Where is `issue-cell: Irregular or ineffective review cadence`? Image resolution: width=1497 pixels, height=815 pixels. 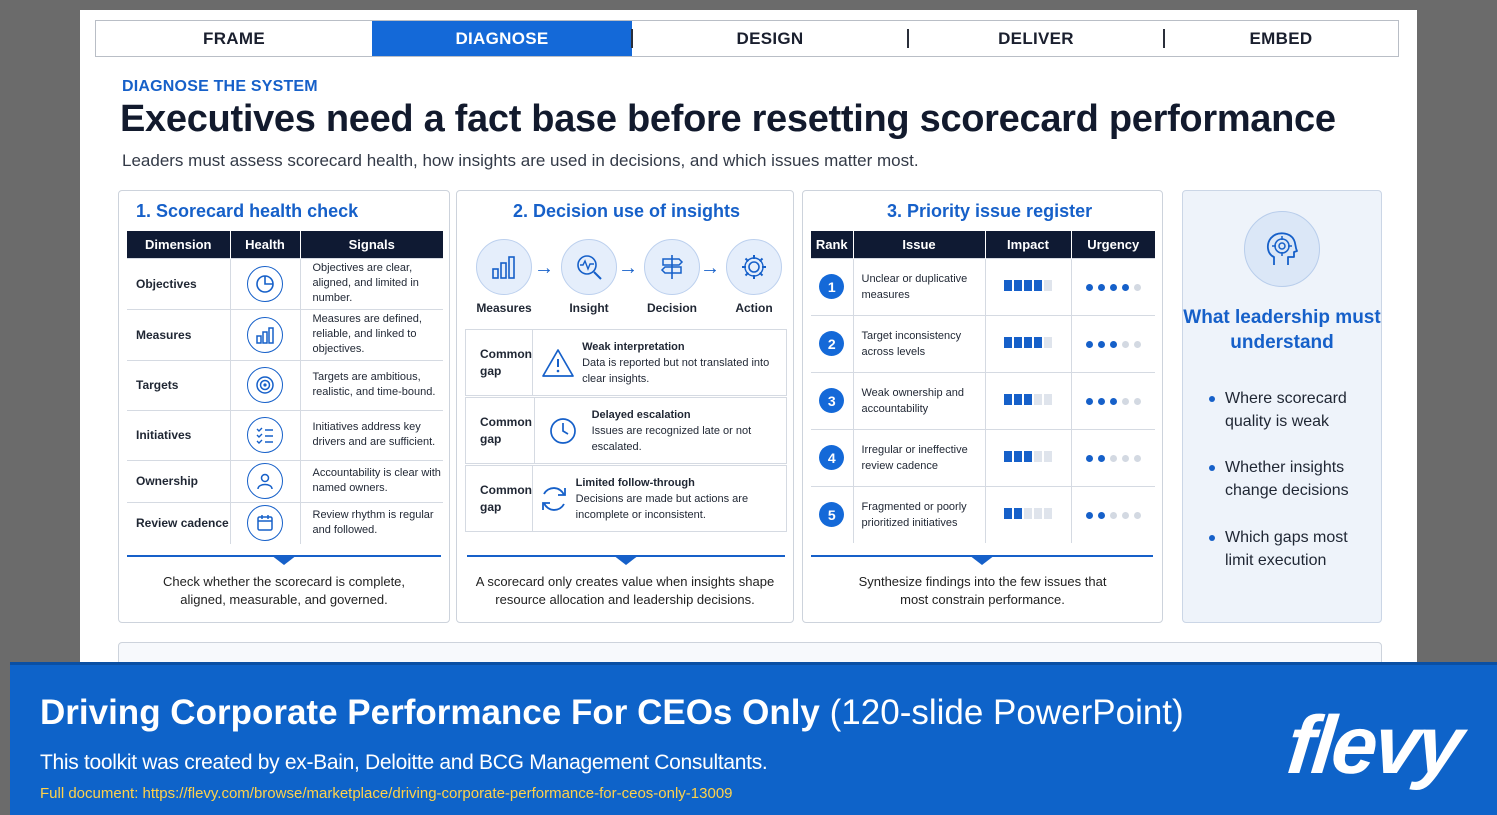 issue-cell: Irregular or ineffective review cadence is located at coordinates (919, 457).